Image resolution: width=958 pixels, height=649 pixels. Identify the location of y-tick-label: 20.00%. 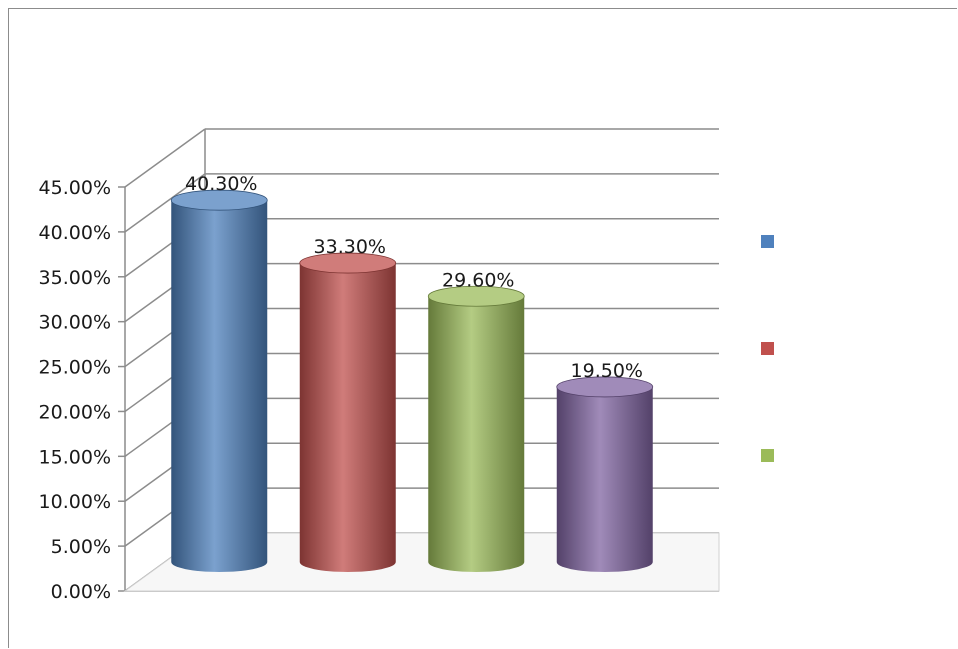
(75, 412).